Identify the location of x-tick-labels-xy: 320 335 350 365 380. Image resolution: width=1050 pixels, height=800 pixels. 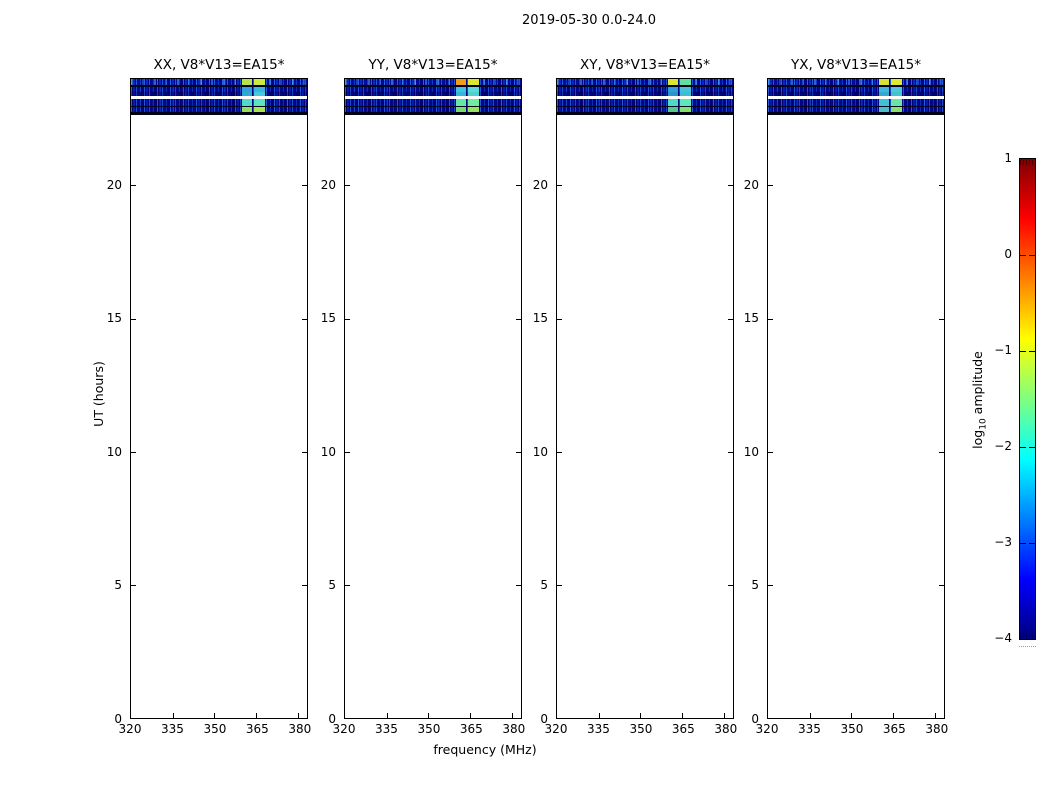
(641, 730).